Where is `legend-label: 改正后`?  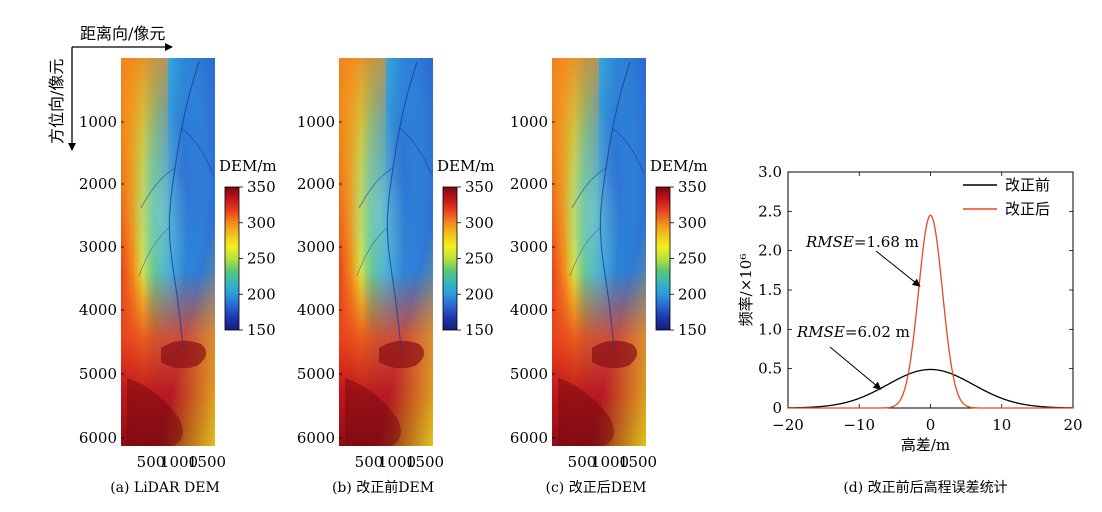 legend-label: 改正后 is located at coordinates (1027, 209).